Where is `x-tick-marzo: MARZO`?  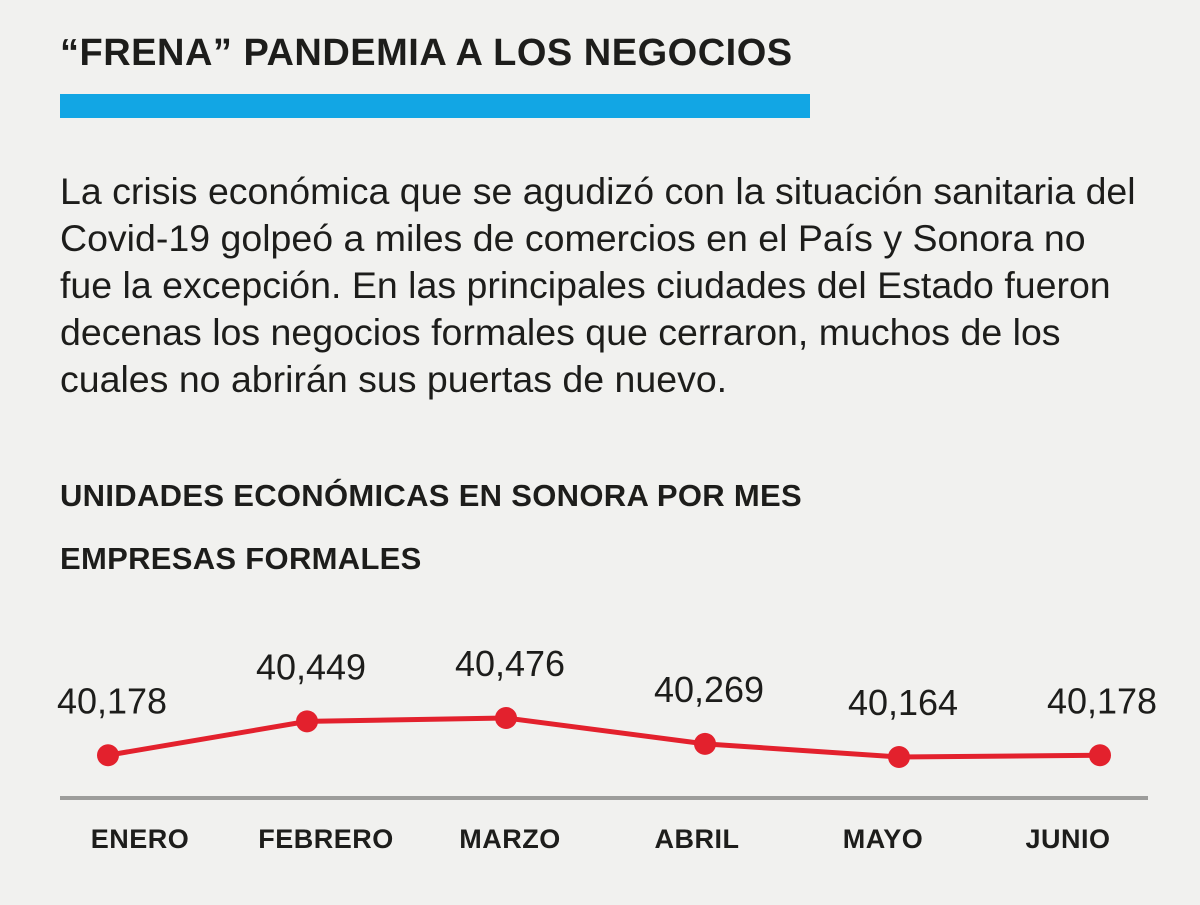
x-tick-marzo: MARZO is located at coordinates (509, 839).